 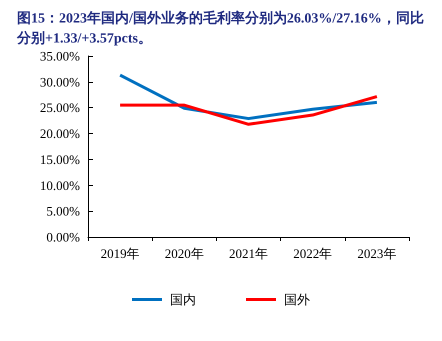 I want to click on y-tick-label: 0.00%, so click(x=63, y=237).